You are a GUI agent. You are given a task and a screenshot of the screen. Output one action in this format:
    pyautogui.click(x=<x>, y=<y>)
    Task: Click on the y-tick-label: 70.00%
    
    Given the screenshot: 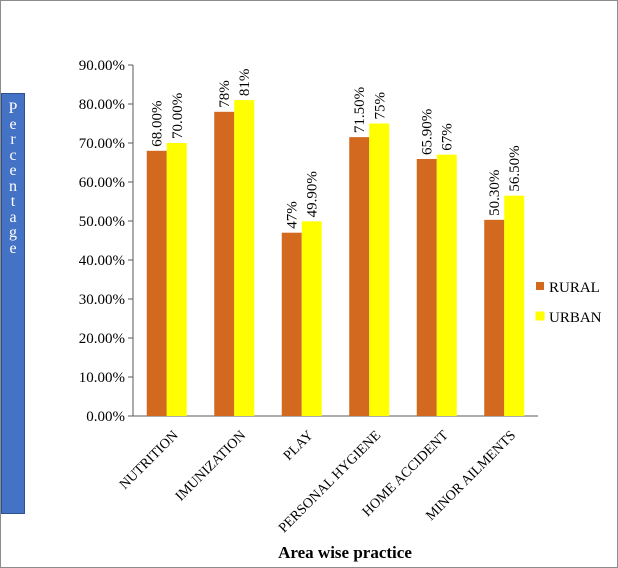 What is the action you would take?
    pyautogui.click(x=102, y=144)
    